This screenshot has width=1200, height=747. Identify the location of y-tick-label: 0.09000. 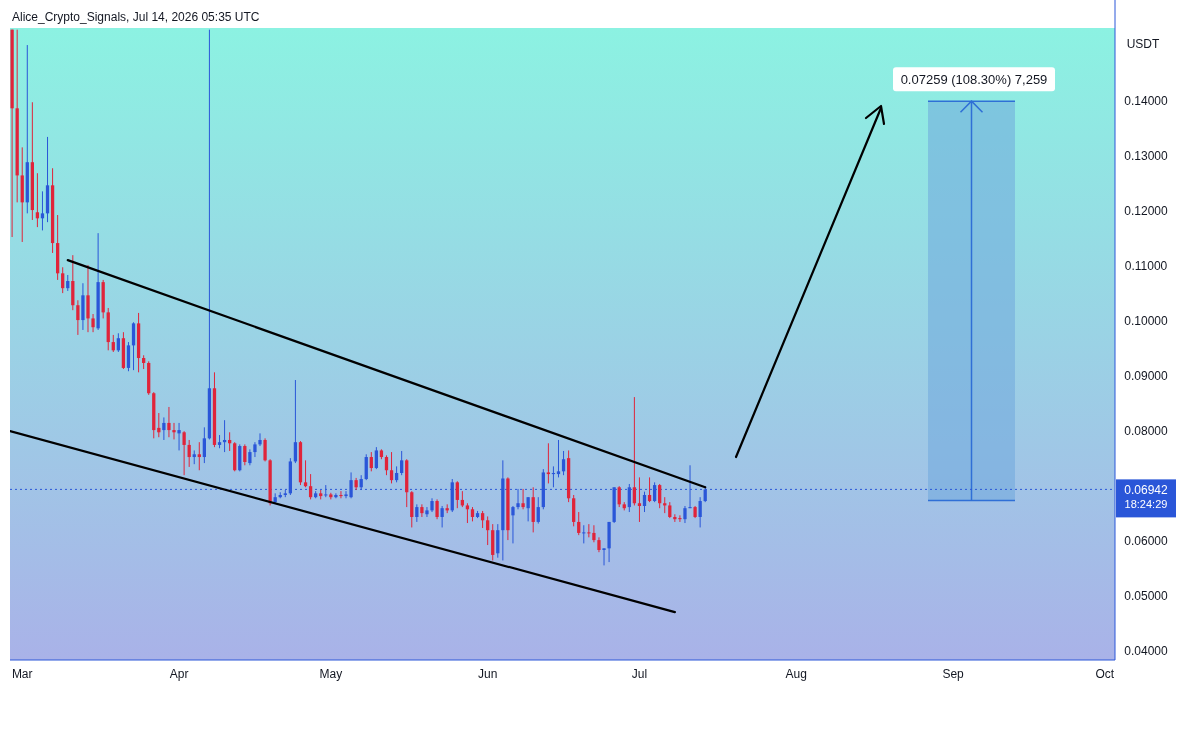
(1146, 376).